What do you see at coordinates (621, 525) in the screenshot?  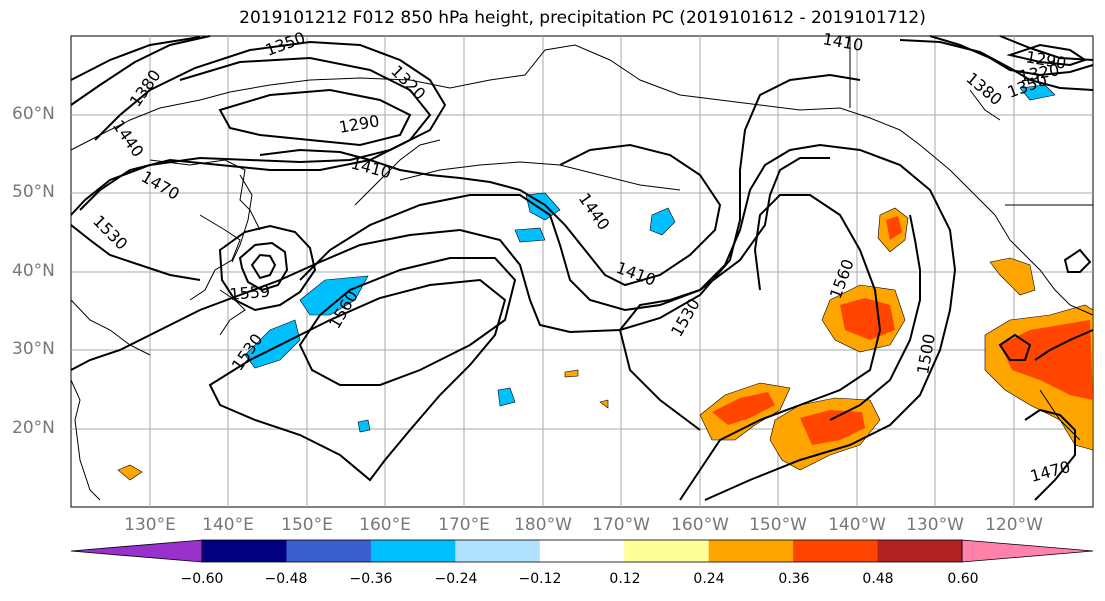 I see `lon-label: 170°W` at bounding box center [621, 525].